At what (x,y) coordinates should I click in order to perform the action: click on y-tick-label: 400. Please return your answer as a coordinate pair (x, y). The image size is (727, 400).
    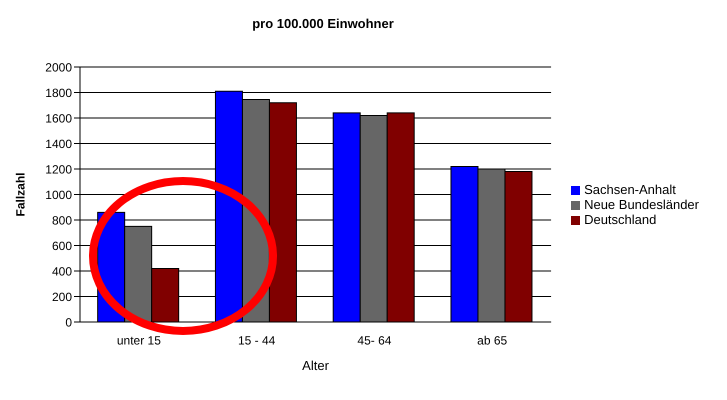
    Looking at the image, I should click on (62, 271).